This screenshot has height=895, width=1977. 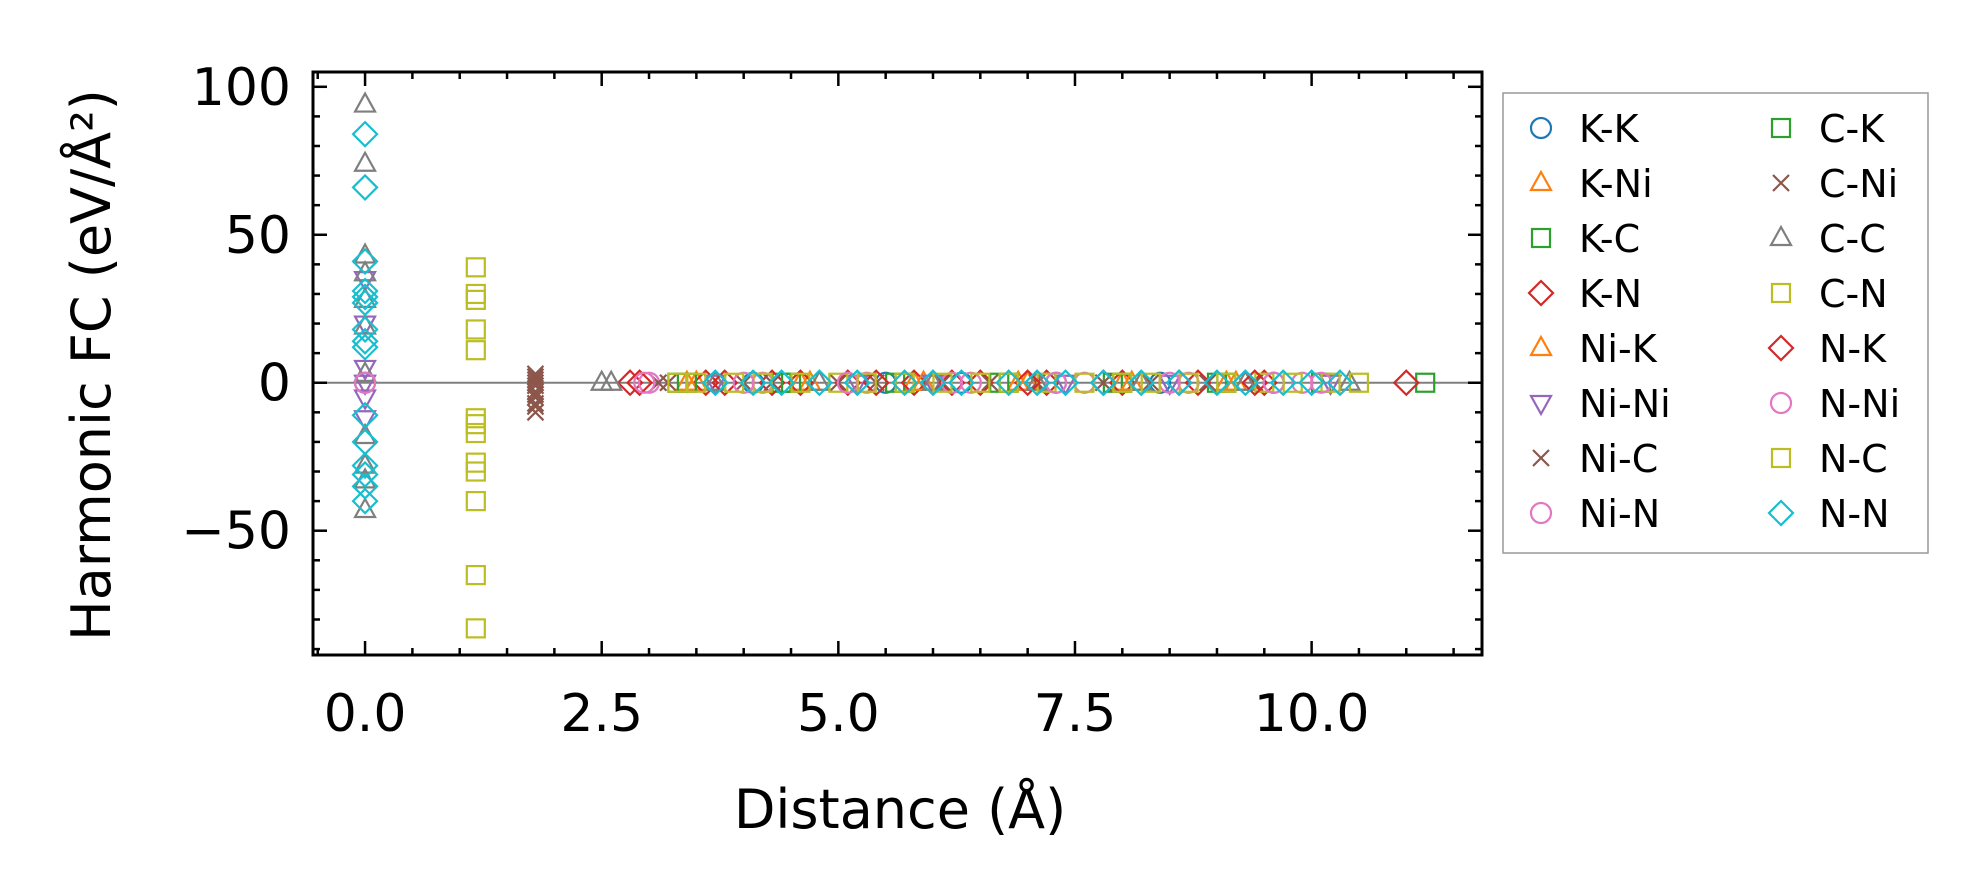 I want to click on legend-marker-K-K, so click(x=1541, y=128).